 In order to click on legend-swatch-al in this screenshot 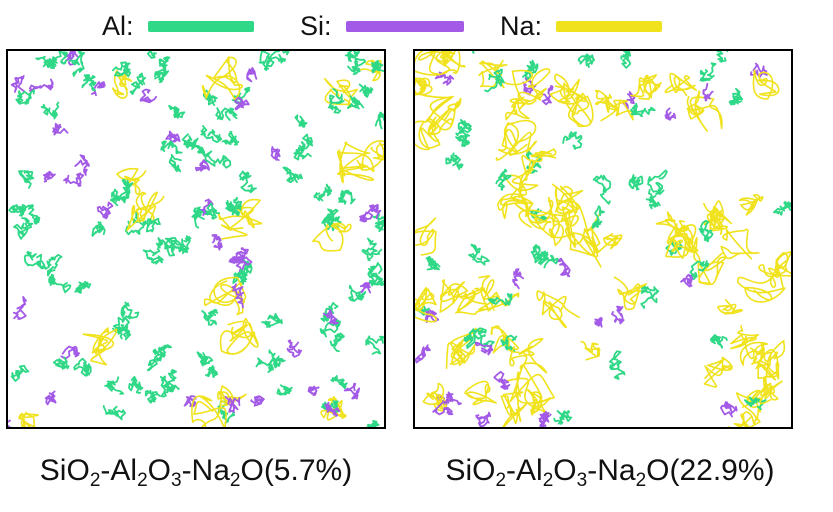, I will do `click(200, 26)`.